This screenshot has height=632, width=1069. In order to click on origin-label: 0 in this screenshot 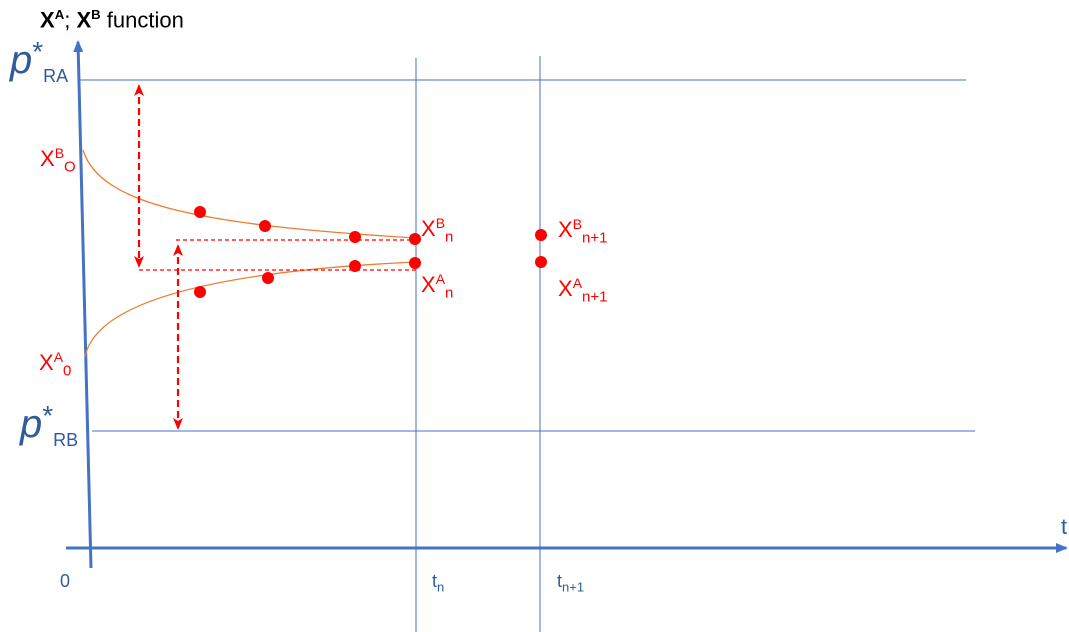, I will do `click(65, 581)`.